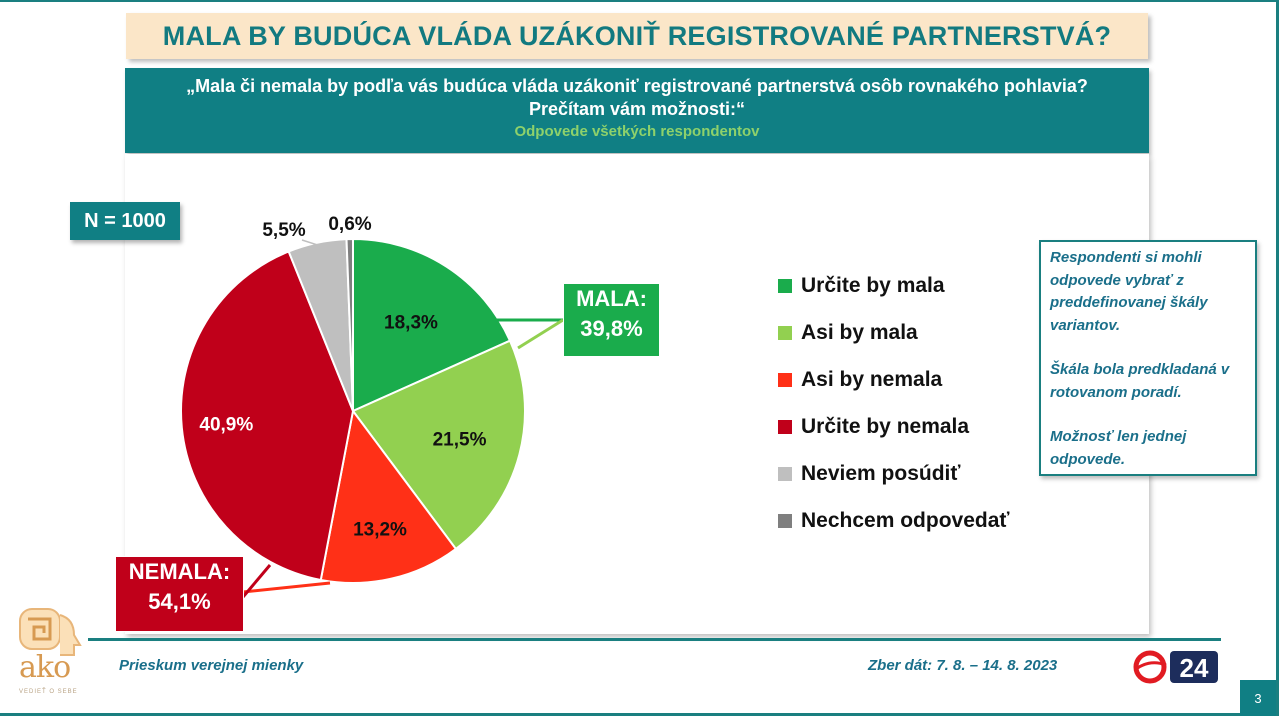 The height and width of the screenshot is (716, 1279). What do you see at coordinates (125, 221) in the screenshot?
I see `sample-size-badge: N = 1000` at bounding box center [125, 221].